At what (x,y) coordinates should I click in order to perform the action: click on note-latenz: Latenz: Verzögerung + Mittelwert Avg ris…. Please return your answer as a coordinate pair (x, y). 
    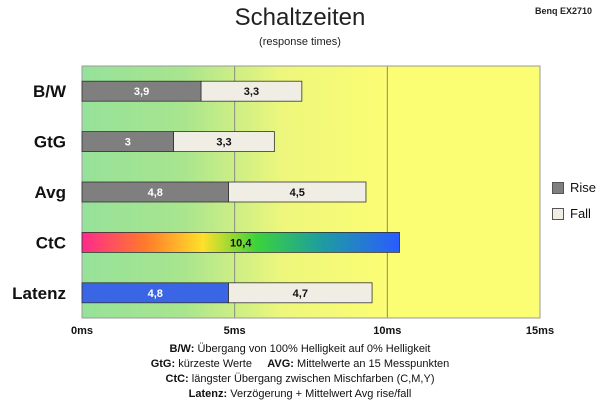
    Looking at the image, I should click on (300, 394).